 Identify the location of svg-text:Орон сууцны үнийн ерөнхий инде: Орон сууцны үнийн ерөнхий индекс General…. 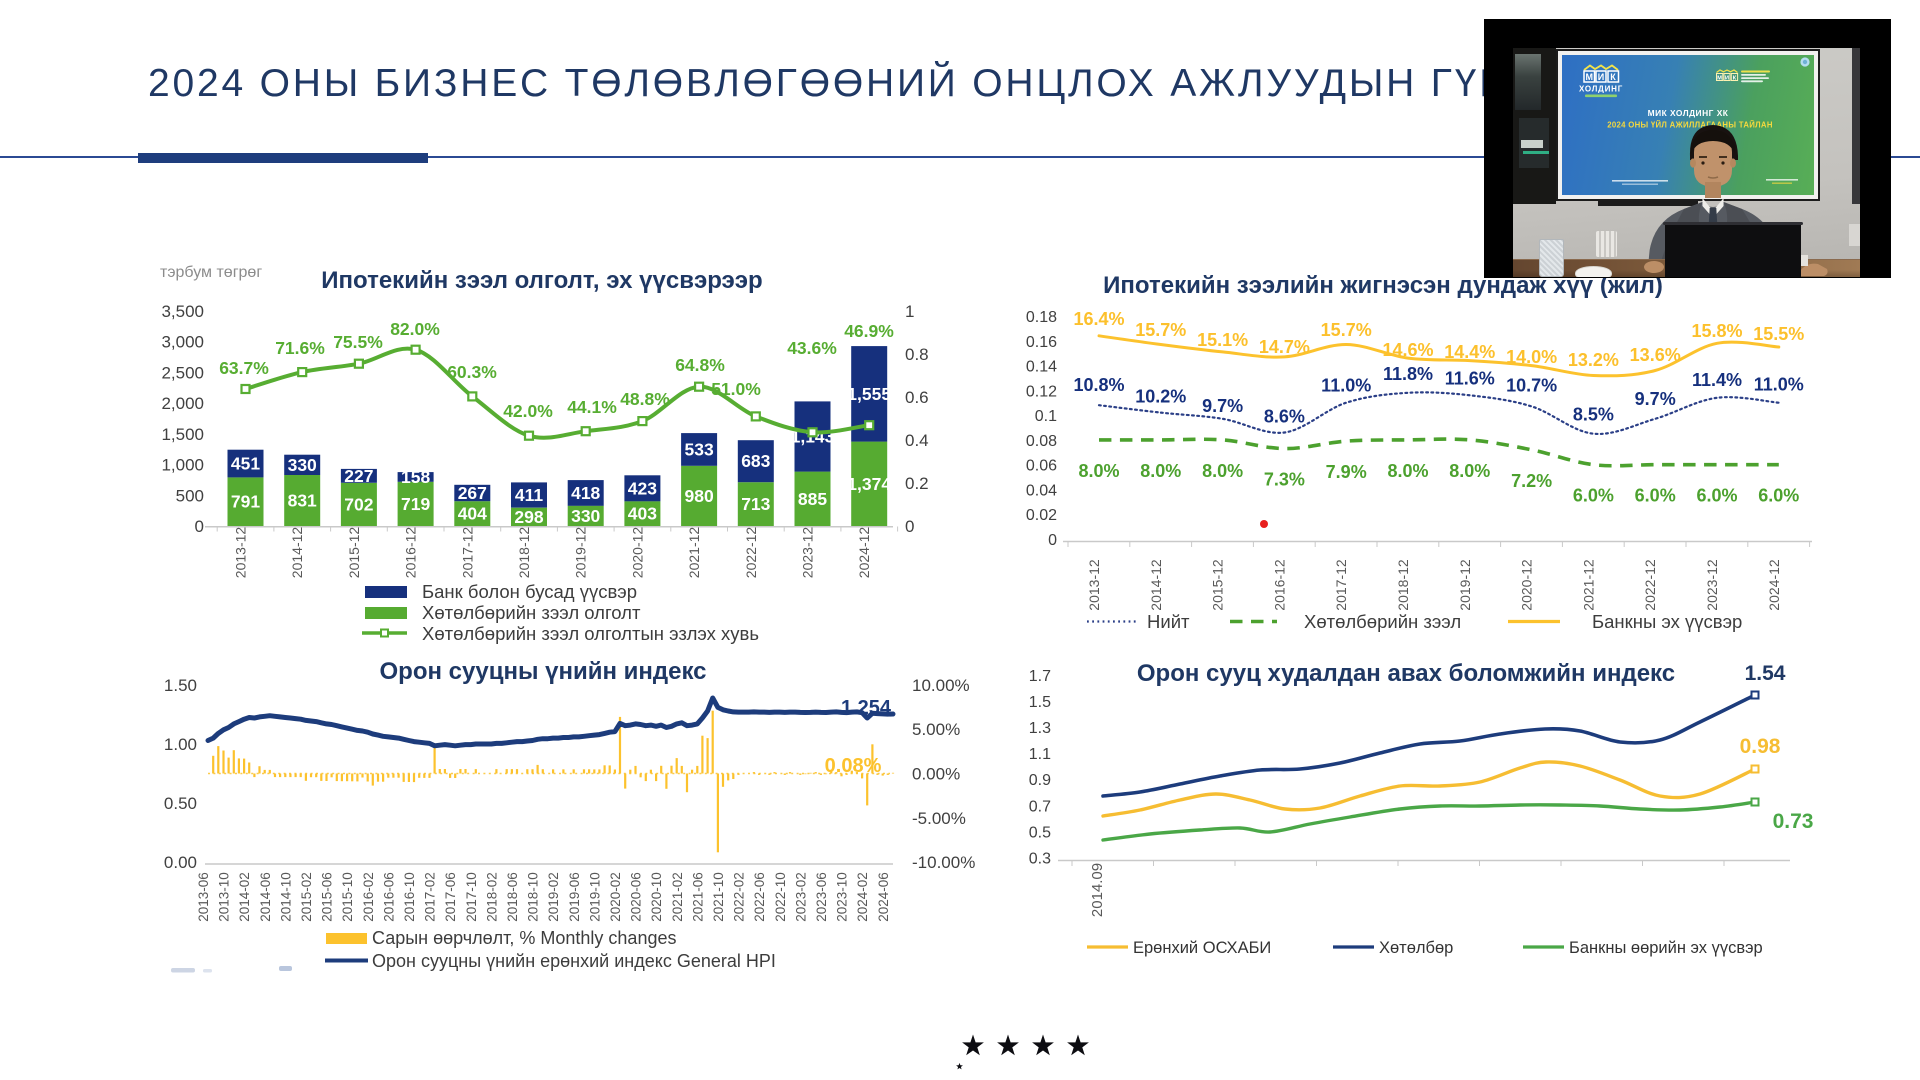
(574, 961).